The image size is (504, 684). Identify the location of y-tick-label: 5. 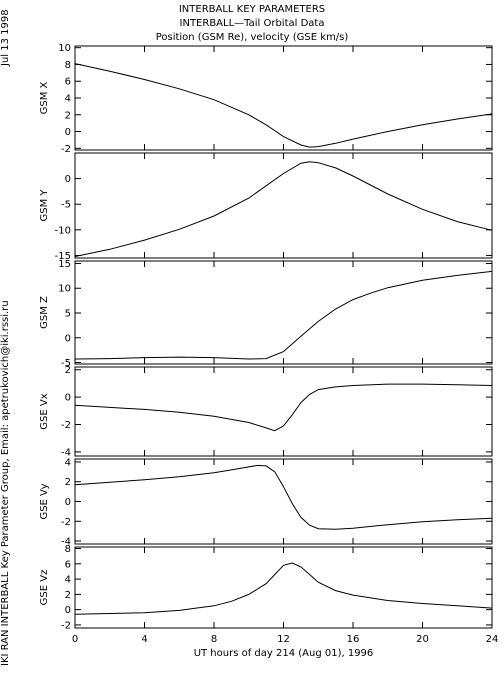
(68, 313).